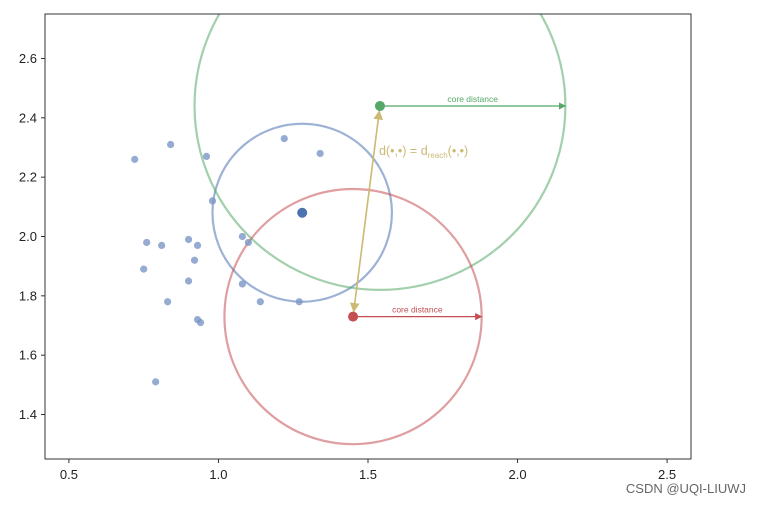 This screenshot has width=760, height=506. Describe the element at coordinates (28, 117) in the screenshot. I see `y-tick-label: 2.4` at that location.